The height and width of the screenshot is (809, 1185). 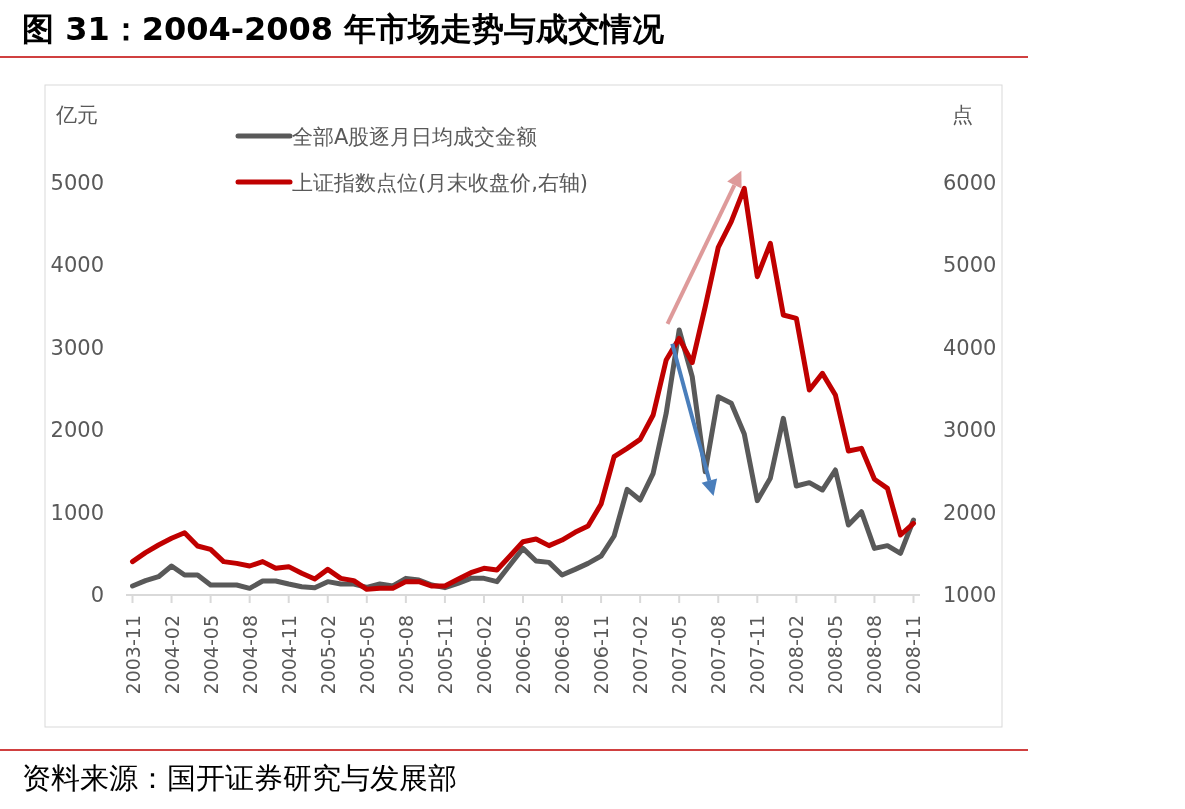 What do you see at coordinates (405, 655) in the screenshot?
I see `x-tick-label: 2005-08` at bounding box center [405, 655].